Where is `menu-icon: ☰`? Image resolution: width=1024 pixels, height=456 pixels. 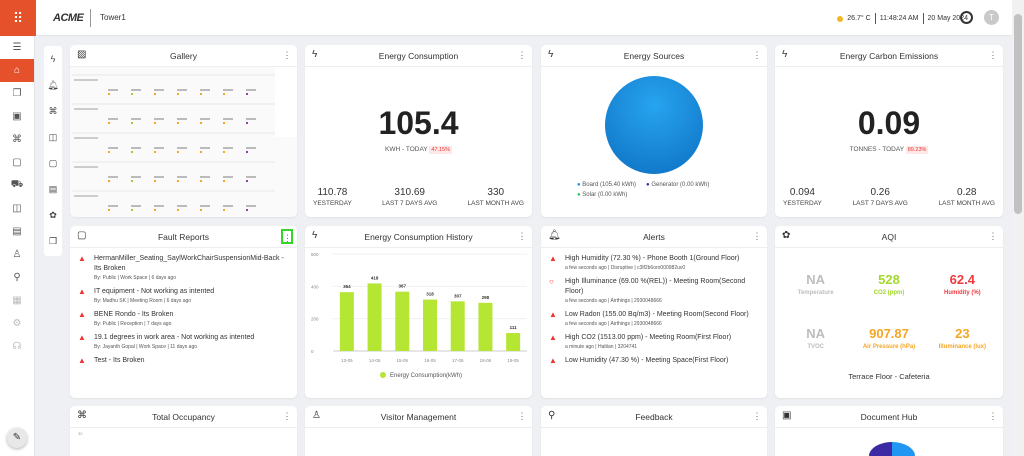
menu-icon: ☰ is located at coordinates (17, 47).